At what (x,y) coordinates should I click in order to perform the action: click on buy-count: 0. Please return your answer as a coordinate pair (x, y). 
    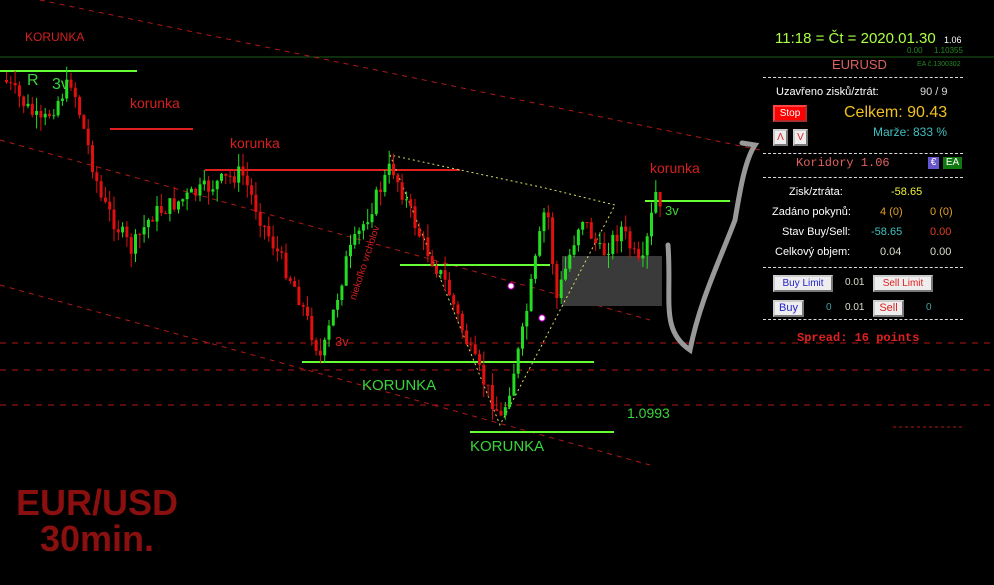
    Looking at the image, I should click on (829, 307).